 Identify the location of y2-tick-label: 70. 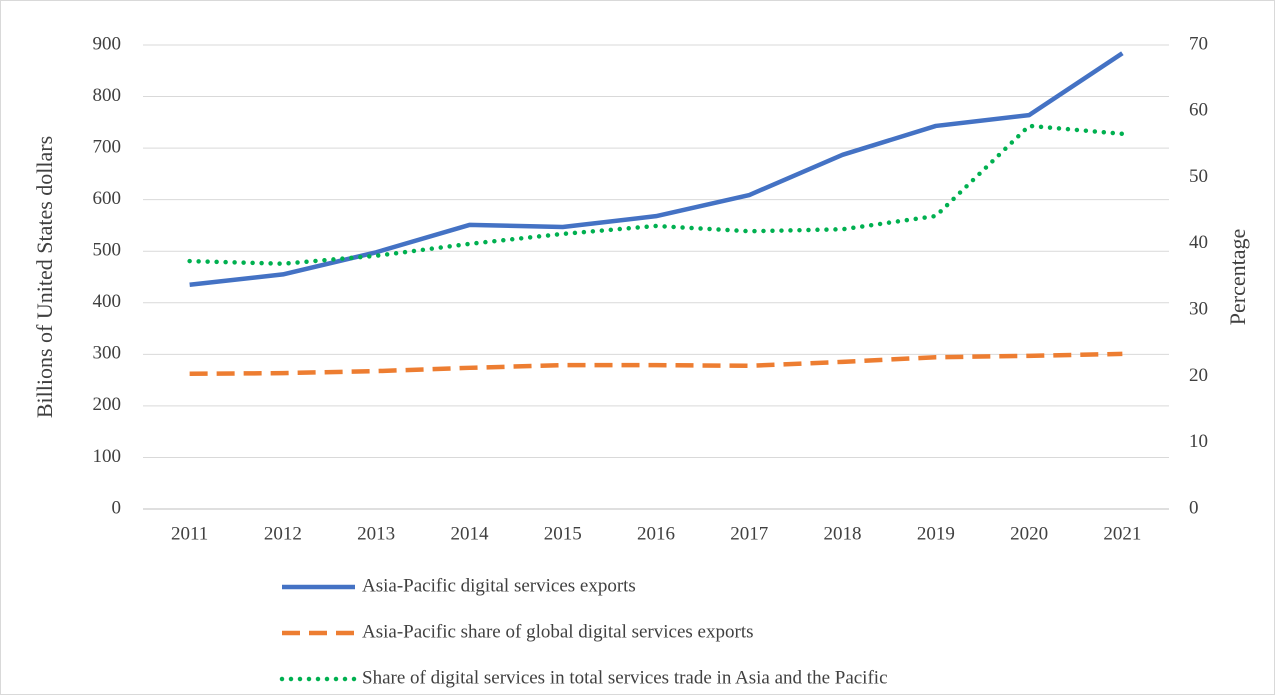
(1198, 43).